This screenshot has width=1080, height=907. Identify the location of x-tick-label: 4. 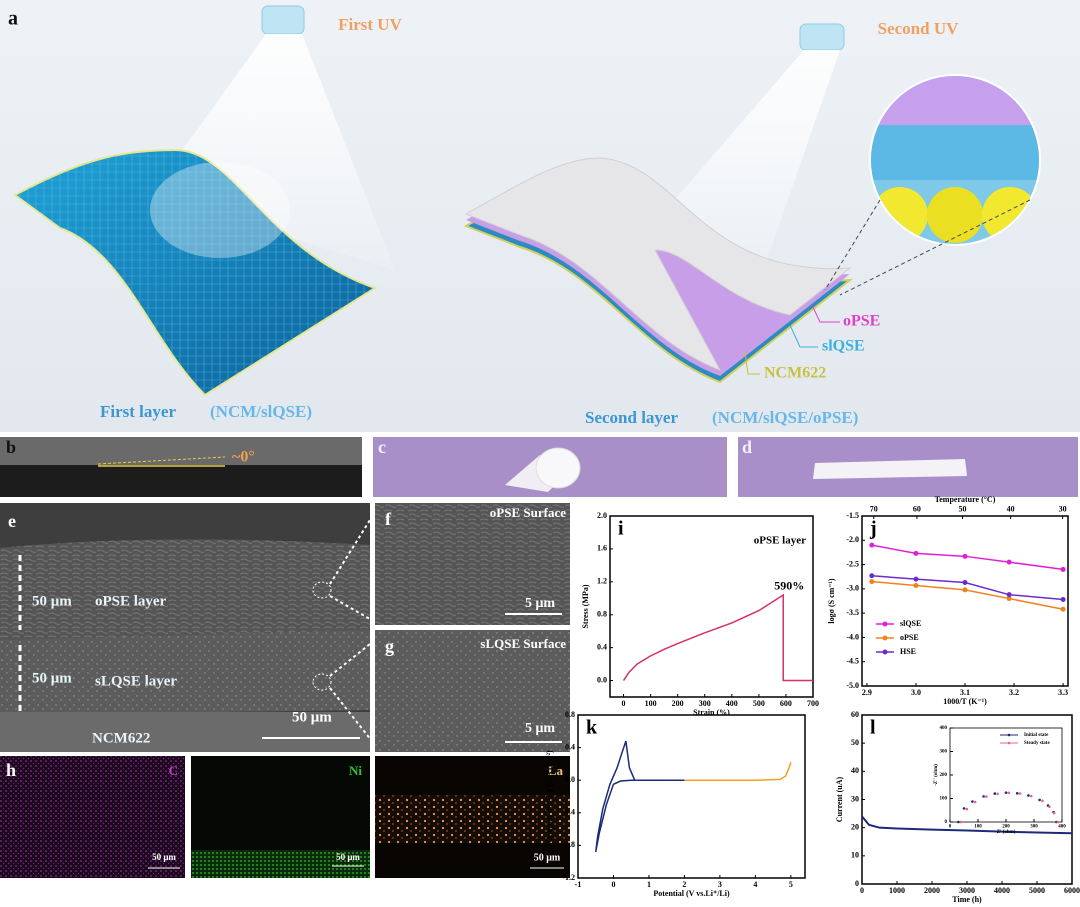
(755, 884).